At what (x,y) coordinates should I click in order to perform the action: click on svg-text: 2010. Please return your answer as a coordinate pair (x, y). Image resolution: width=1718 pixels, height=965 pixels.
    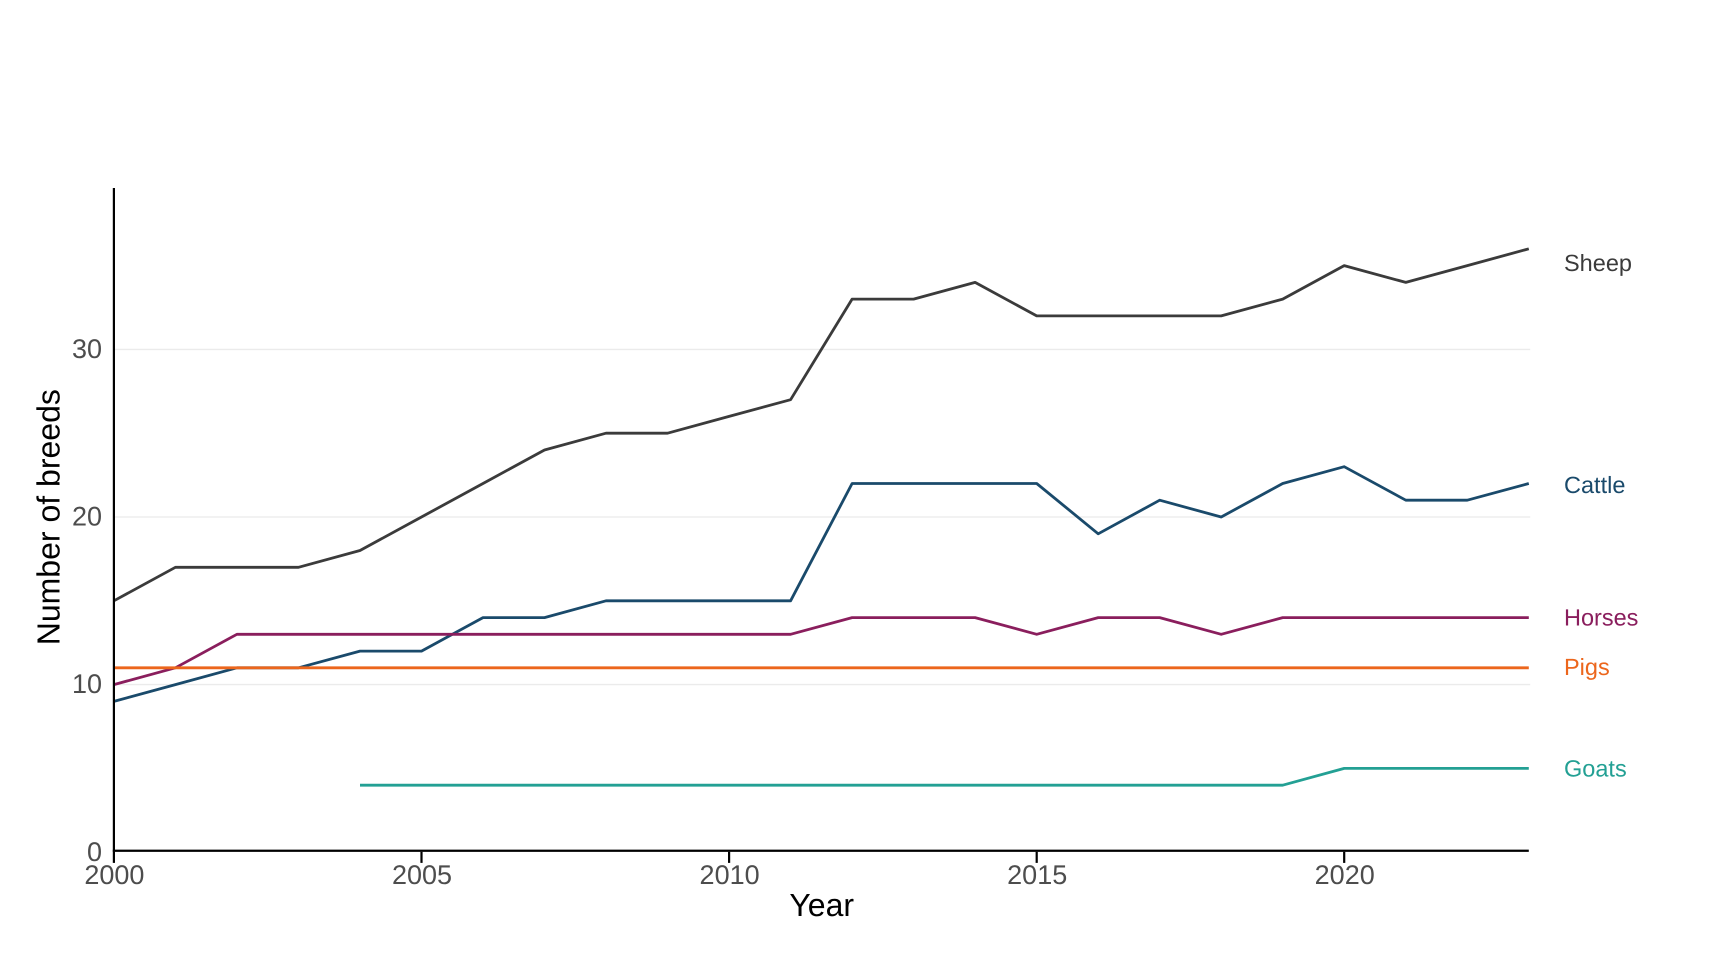
    Looking at the image, I should click on (730, 875).